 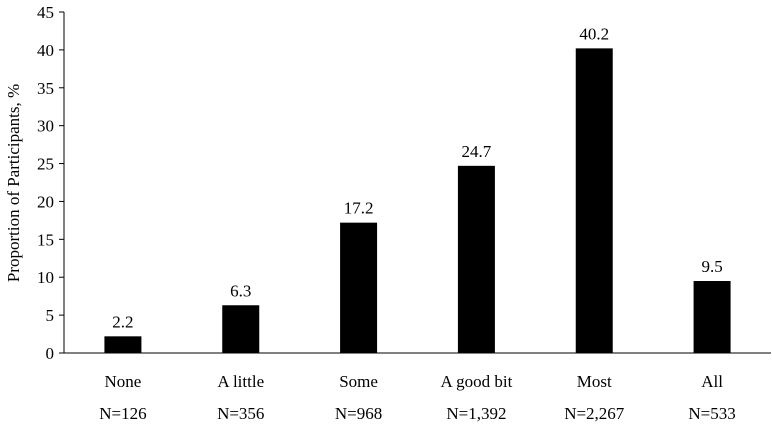 I want to click on y-tick-label: 0, so click(x=50, y=353).